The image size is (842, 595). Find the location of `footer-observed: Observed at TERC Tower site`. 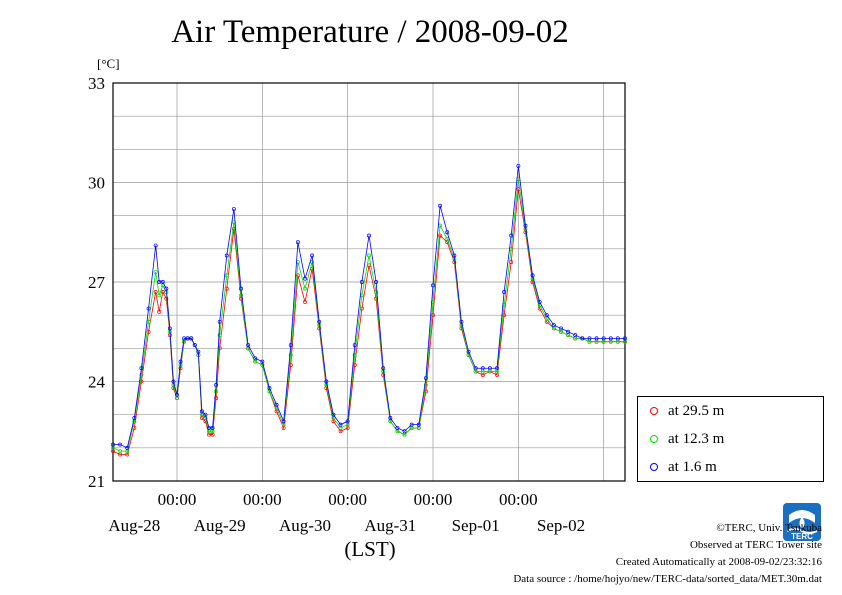

footer-observed: Observed at TERC Tower site is located at coordinates (755, 545).